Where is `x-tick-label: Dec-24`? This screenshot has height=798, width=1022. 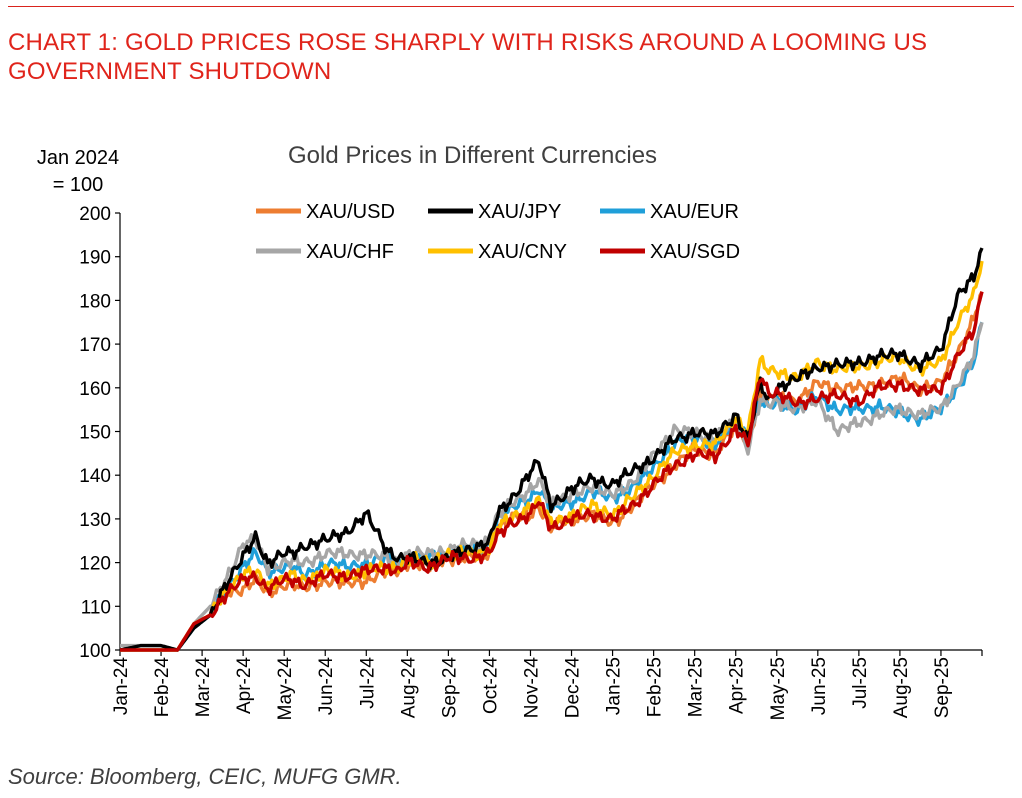 x-tick-label: Dec-24 is located at coordinates (573, 688).